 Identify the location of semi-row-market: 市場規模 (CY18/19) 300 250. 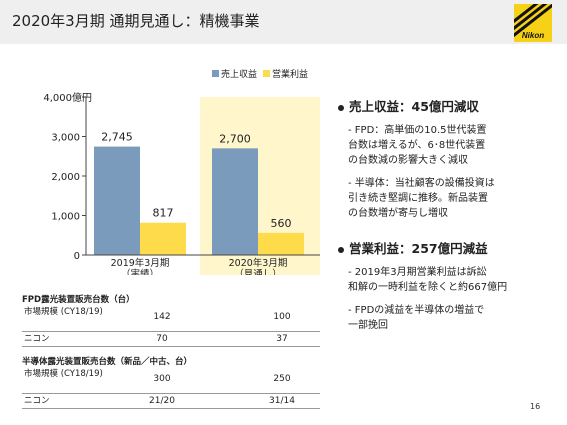
(171, 381).